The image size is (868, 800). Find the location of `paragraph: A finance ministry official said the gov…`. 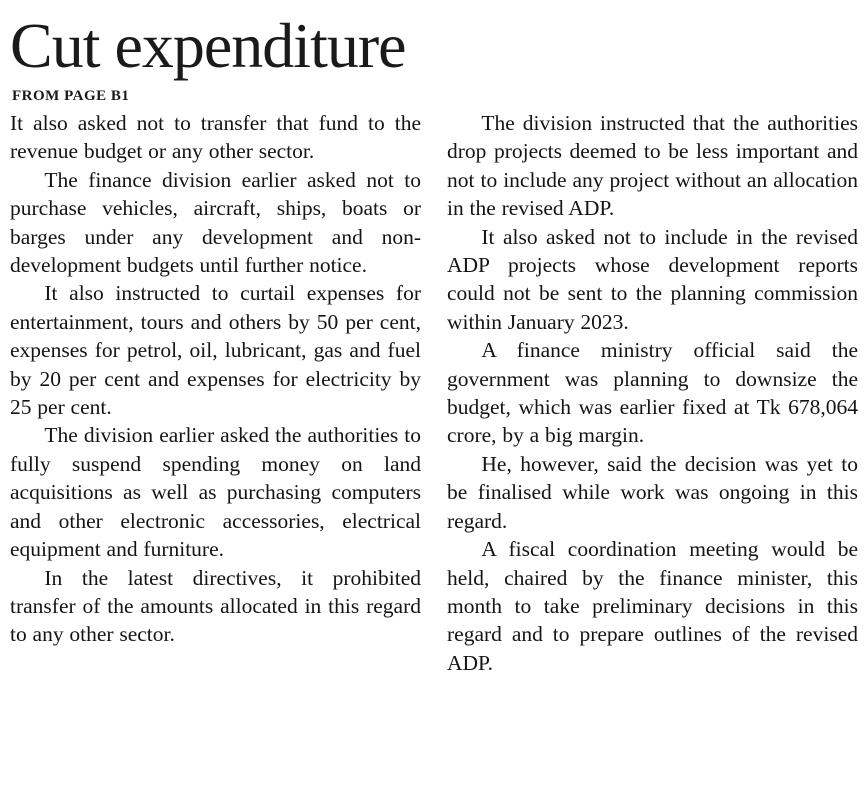

paragraph: A finance ministry official said the gov… is located at coordinates (652, 393).